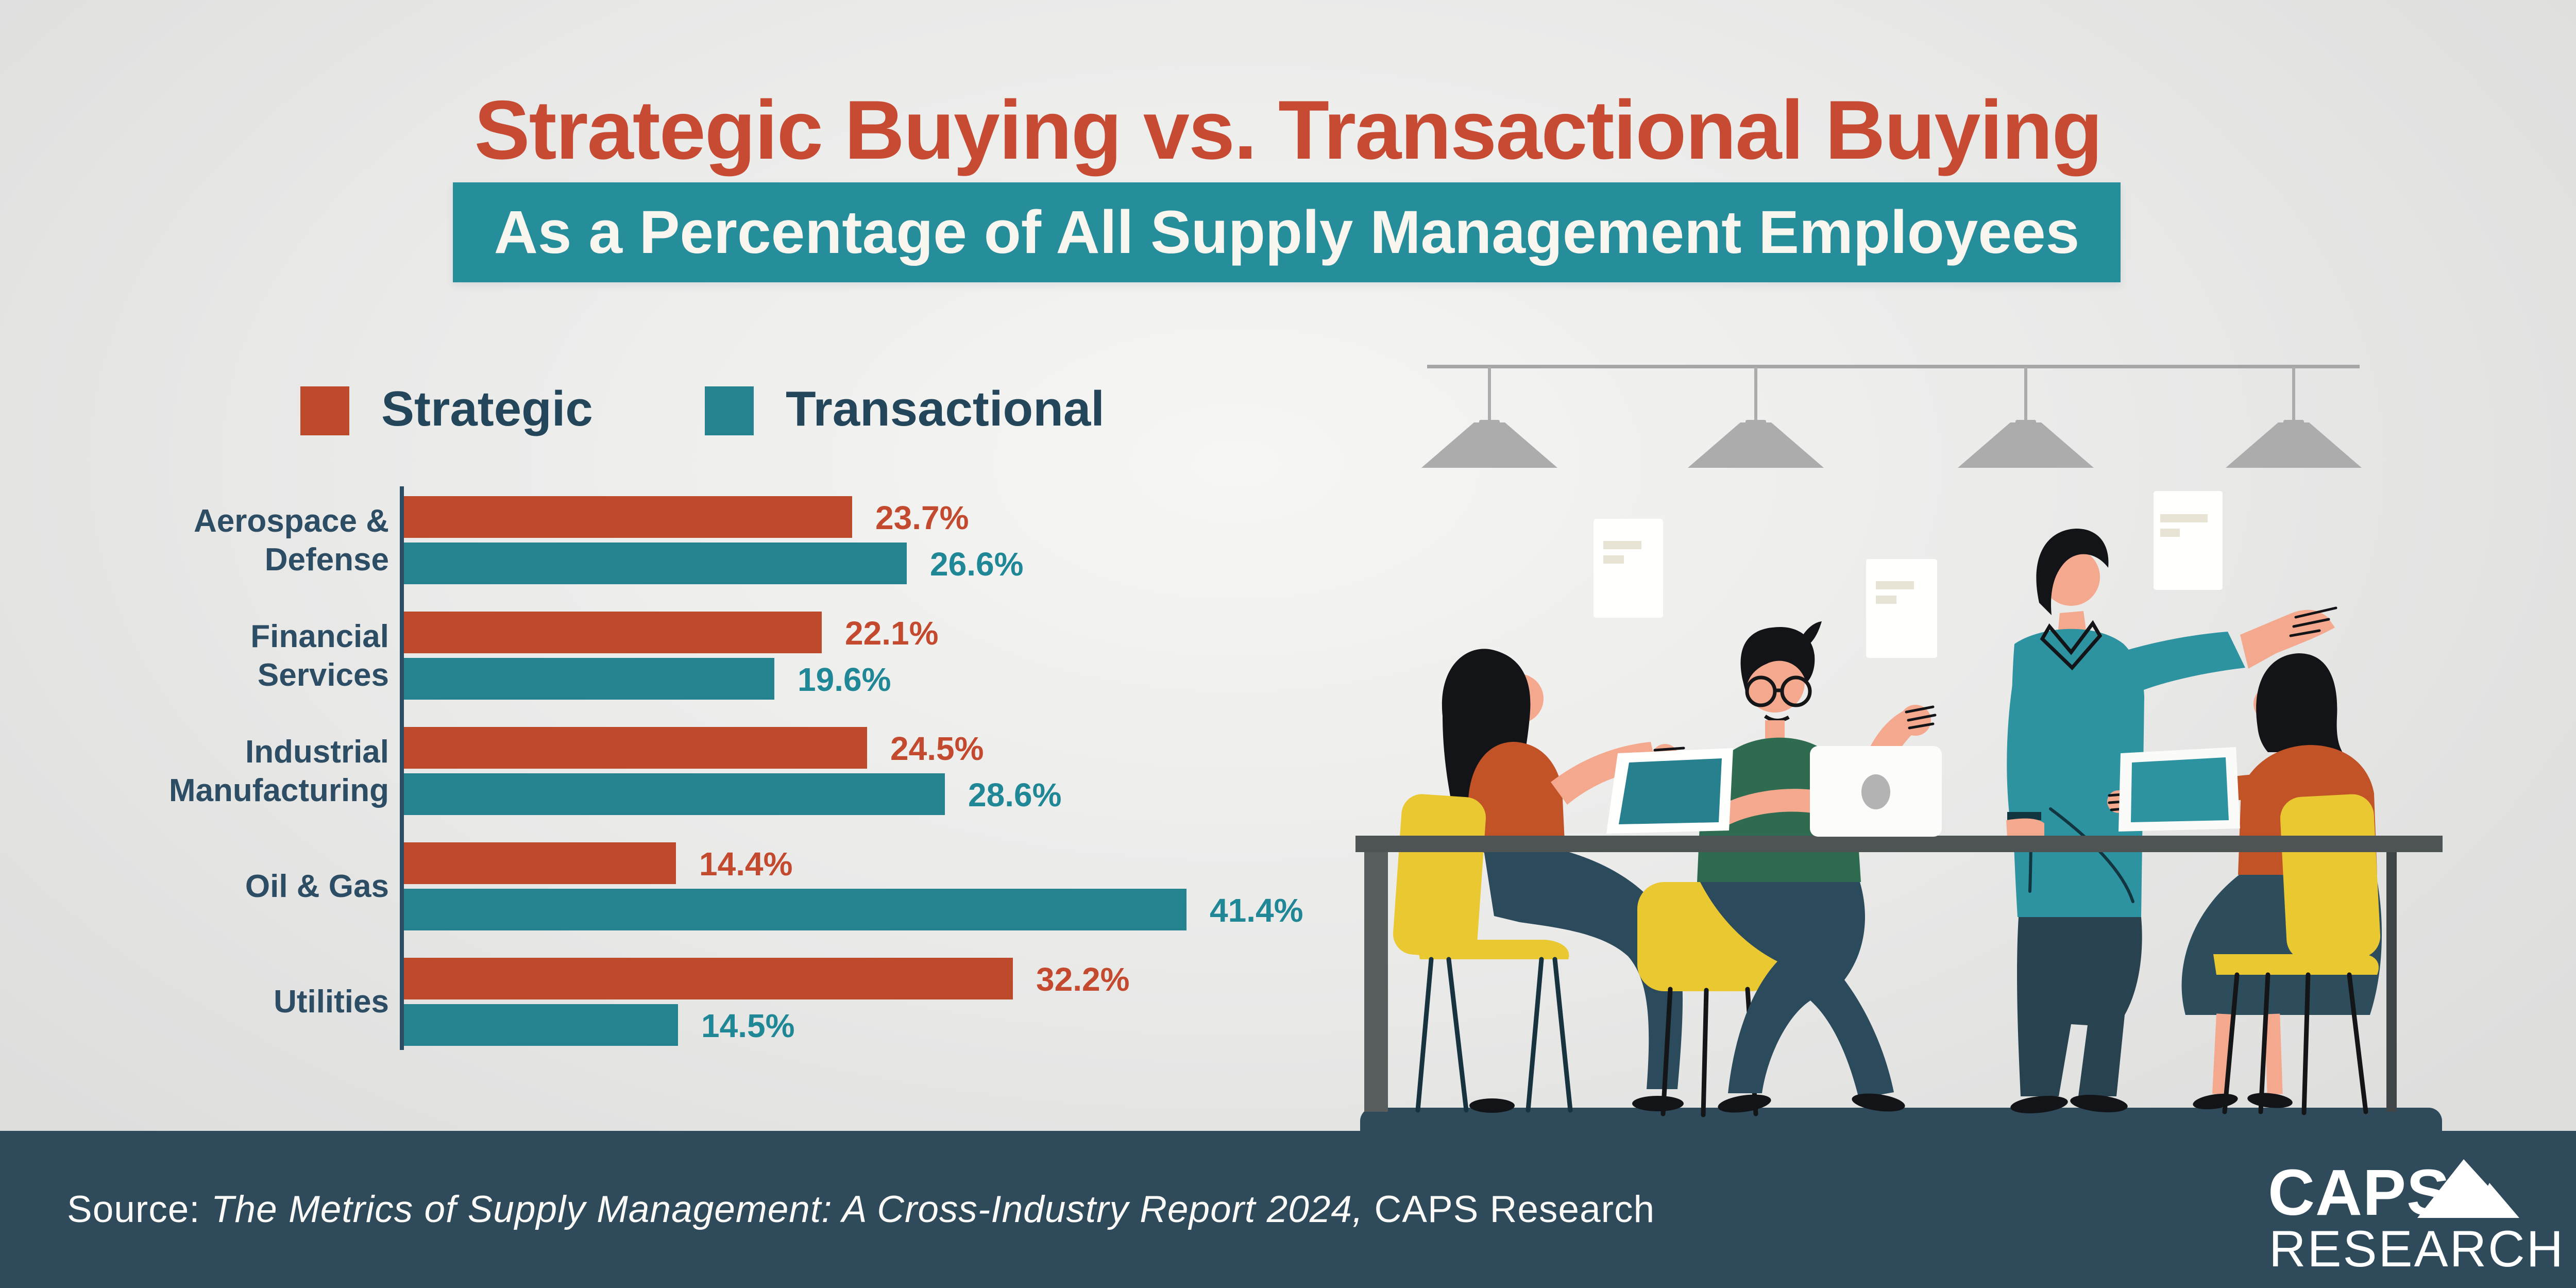  I want to click on legend-item-strategic: Strategic, so click(446, 408).